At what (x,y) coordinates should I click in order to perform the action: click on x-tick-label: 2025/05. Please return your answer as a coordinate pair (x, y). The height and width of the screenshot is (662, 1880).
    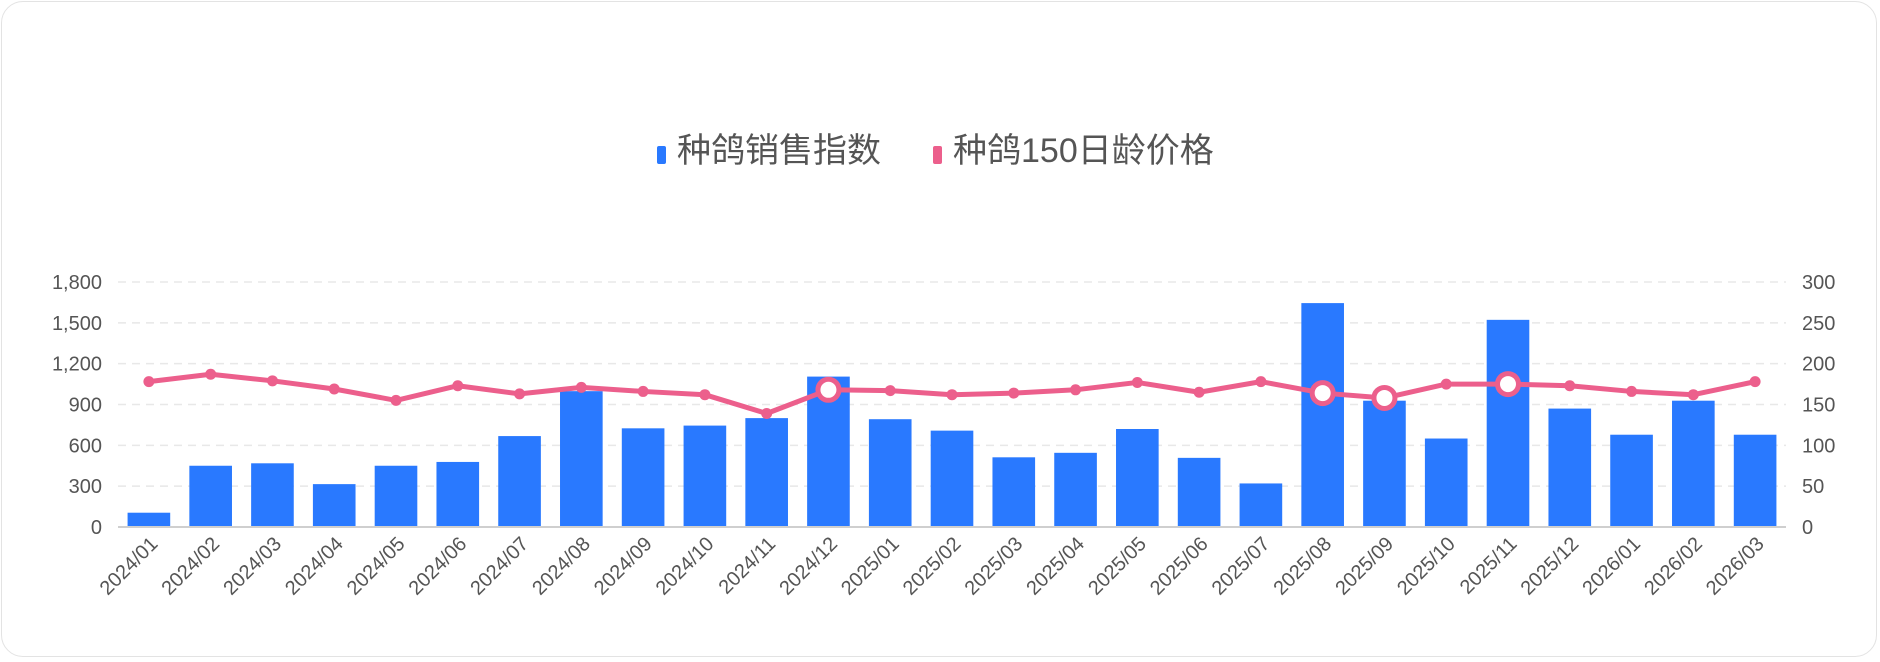
    Looking at the image, I should click on (1117, 566).